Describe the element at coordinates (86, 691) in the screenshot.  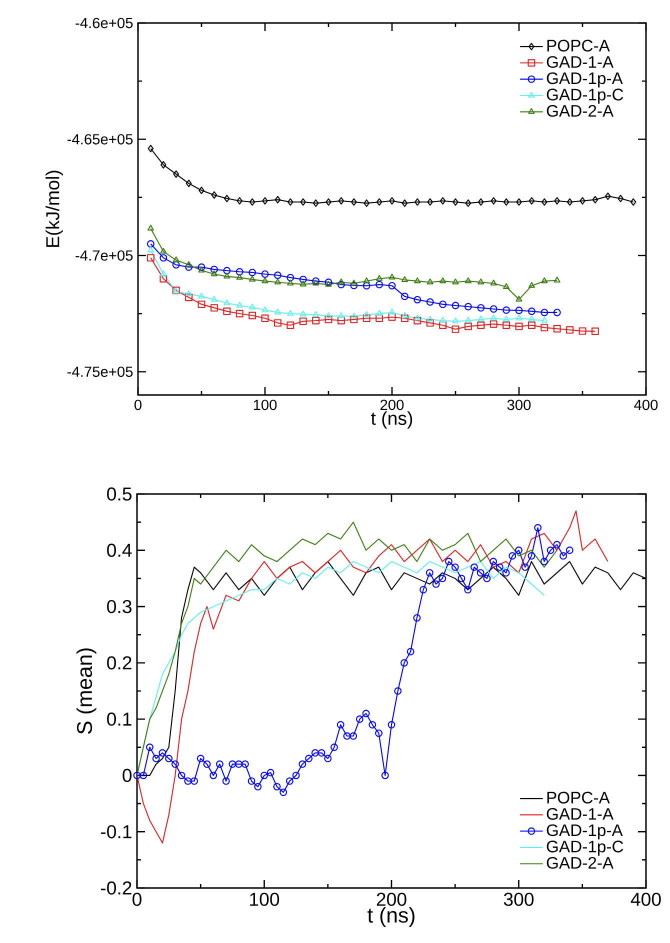
I see `y-axis-title: S (mean)` at that location.